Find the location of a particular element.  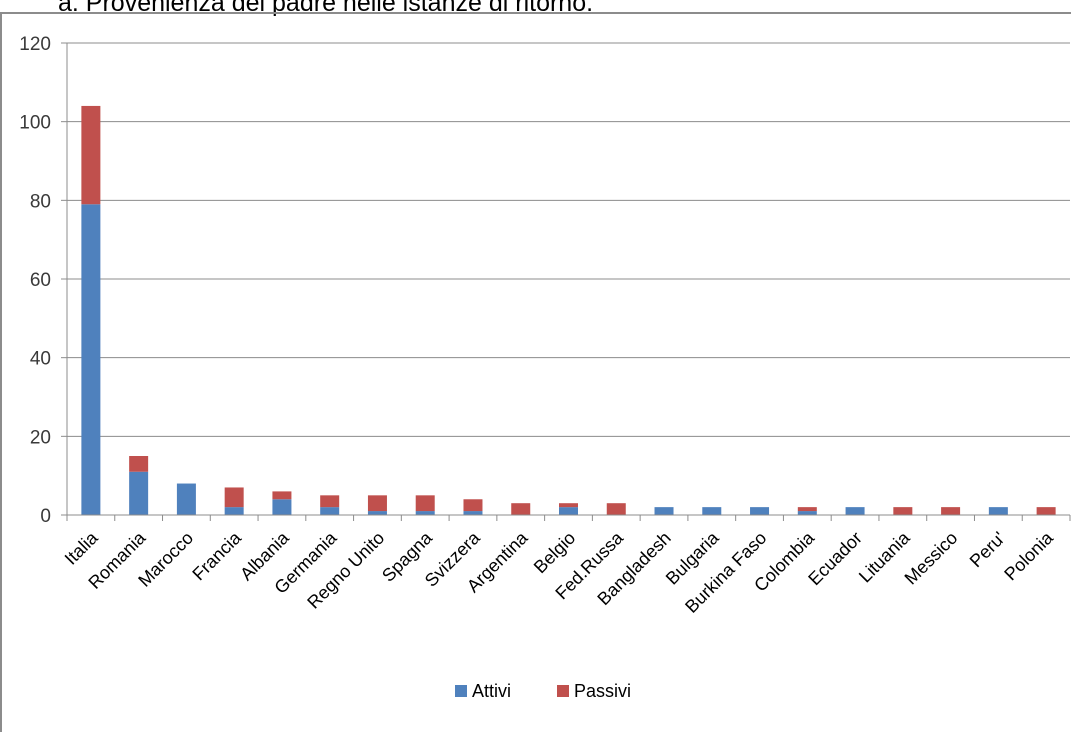

legend-label: Attivi is located at coordinates (491, 691).